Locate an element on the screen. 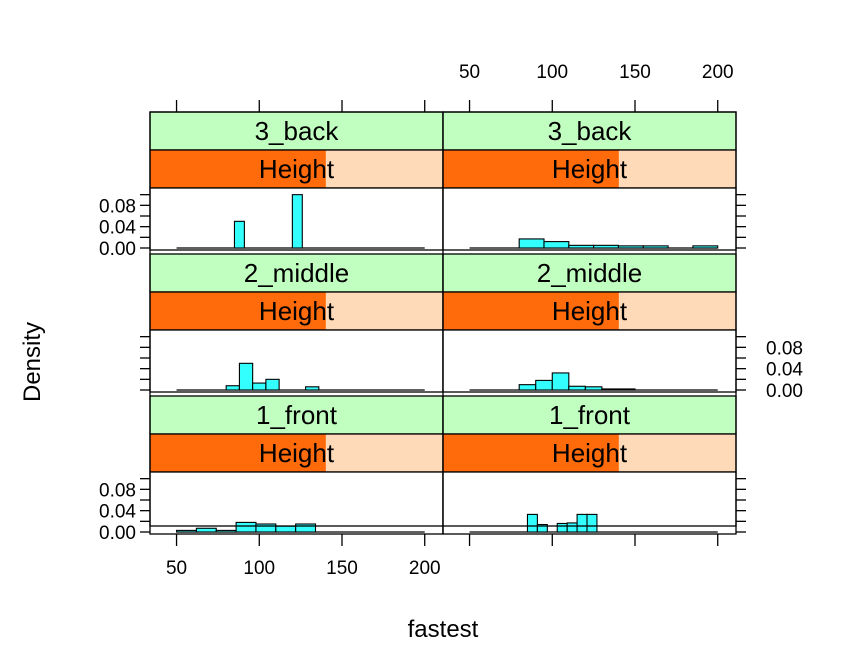 This screenshot has width=864, height=672. x-tick-label-top: 100 is located at coordinates (552, 72).